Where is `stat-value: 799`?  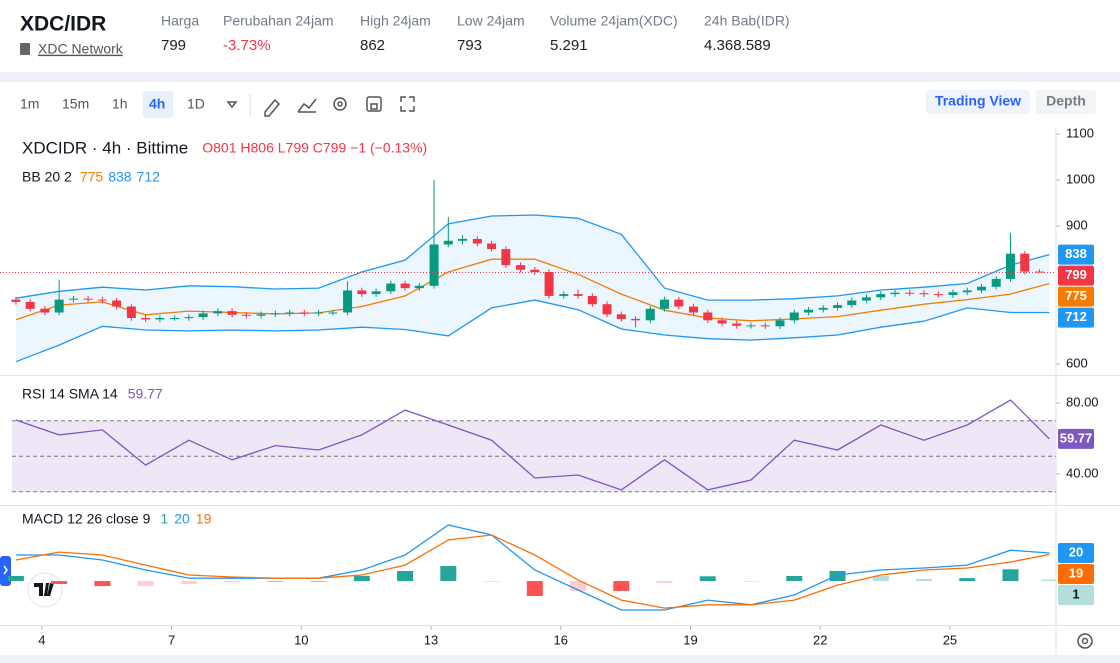
stat-value: 799 is located at coordinates (173, 45).